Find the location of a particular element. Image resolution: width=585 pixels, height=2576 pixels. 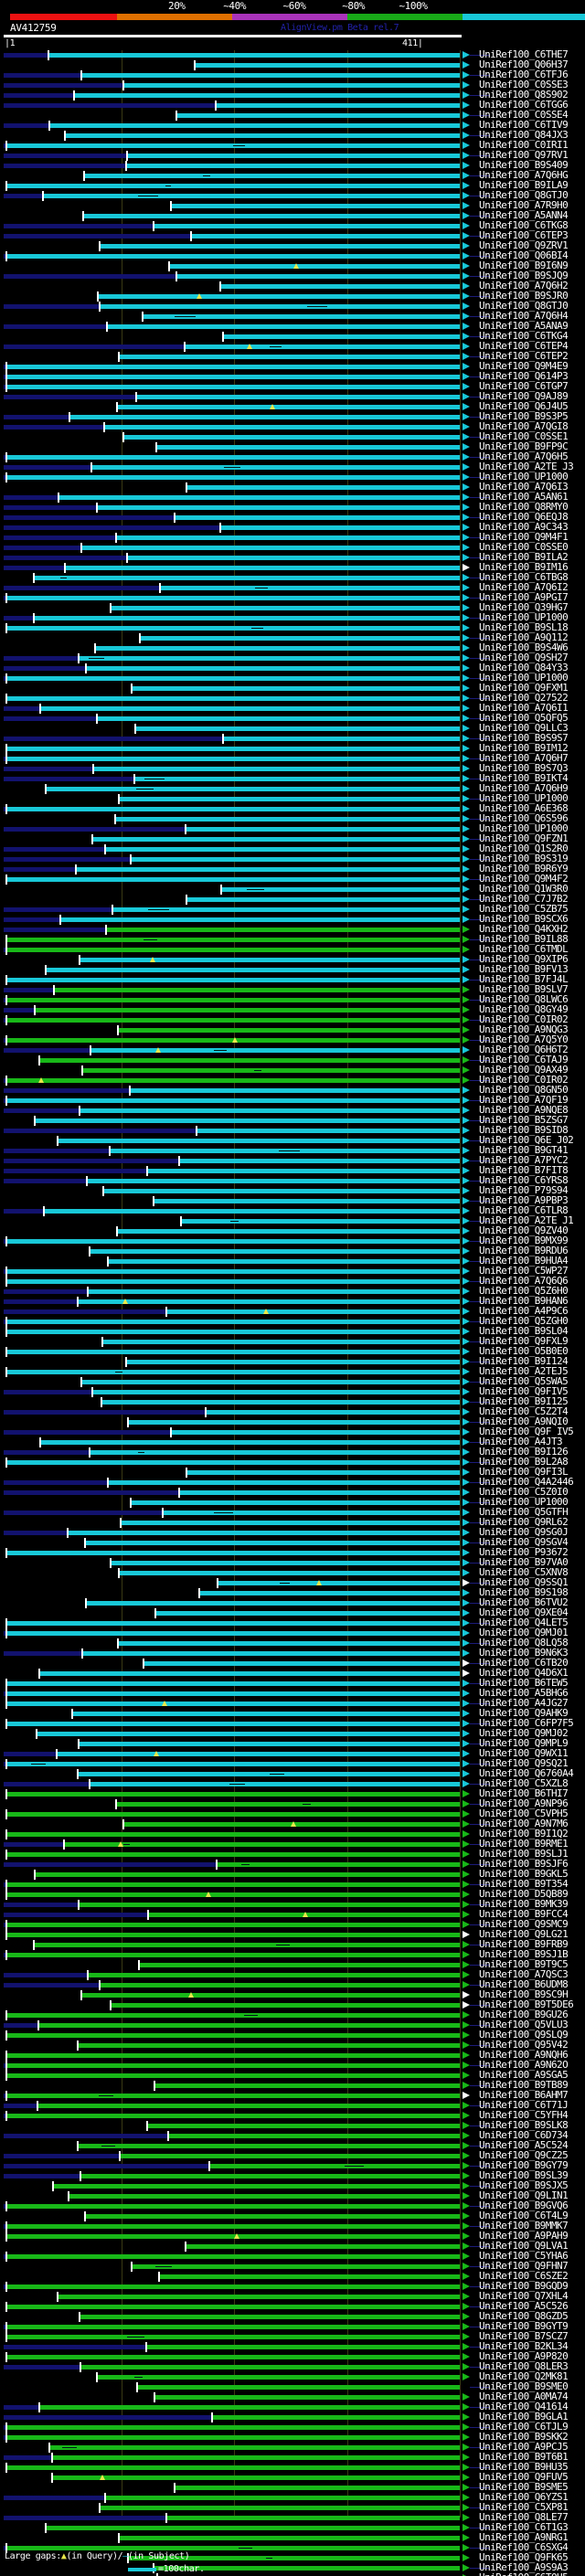

alignment-row: UniRef100_B9SJF6 is located at coordinates (293, 1864).